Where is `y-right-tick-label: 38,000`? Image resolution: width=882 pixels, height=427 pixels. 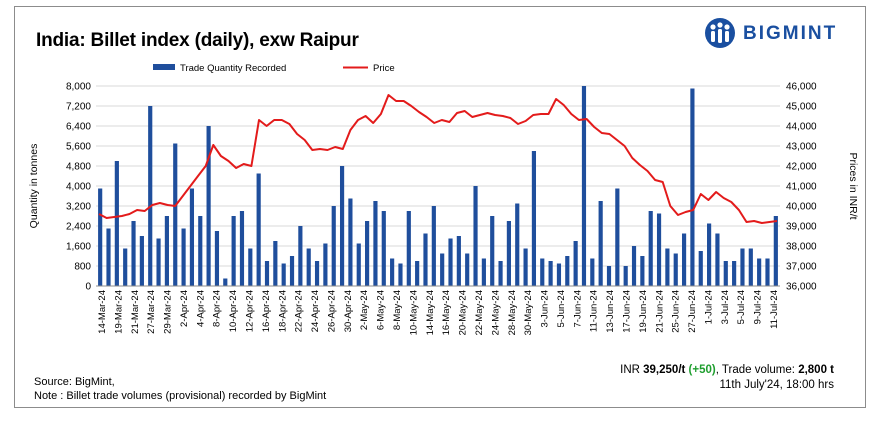 y-right-tick-label: 38,000 is located at coordinates (801, 247).